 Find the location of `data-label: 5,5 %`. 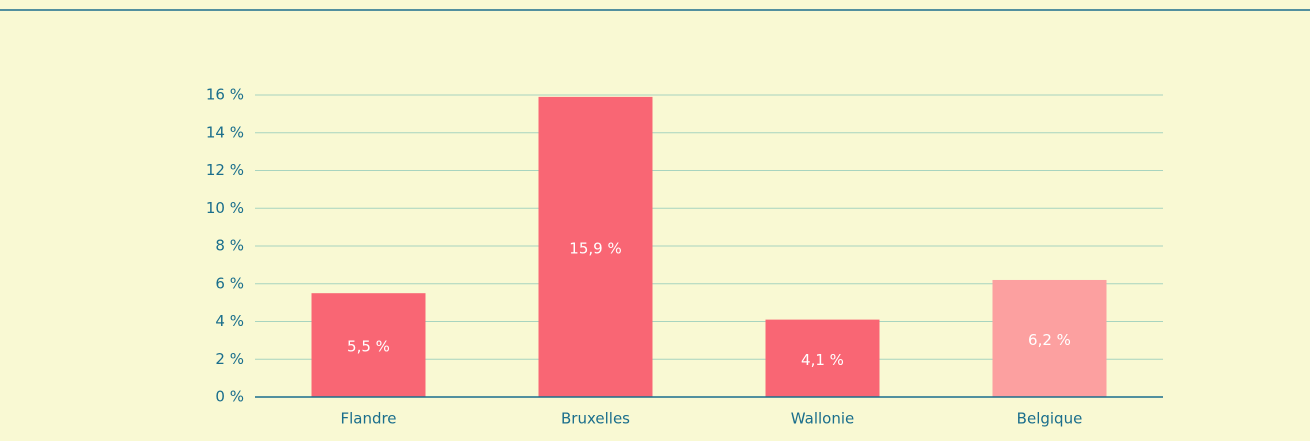

data-label: 5,5 % is located at coordinates (368, 347).